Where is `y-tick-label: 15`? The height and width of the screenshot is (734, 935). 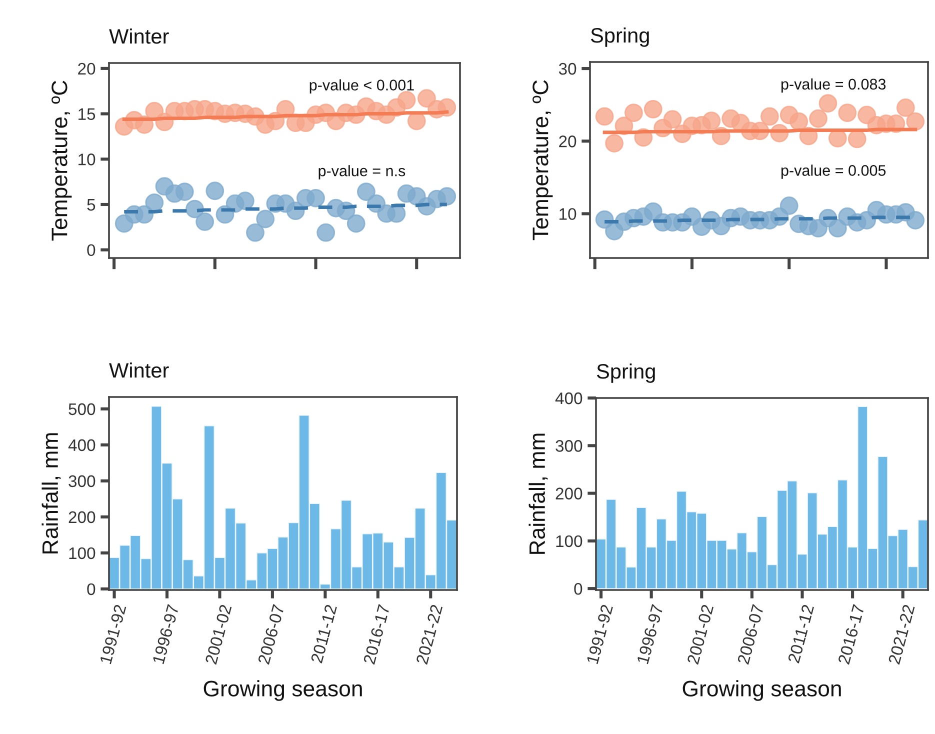
y-tick-label: 15 is located at coordinates (87, 114).